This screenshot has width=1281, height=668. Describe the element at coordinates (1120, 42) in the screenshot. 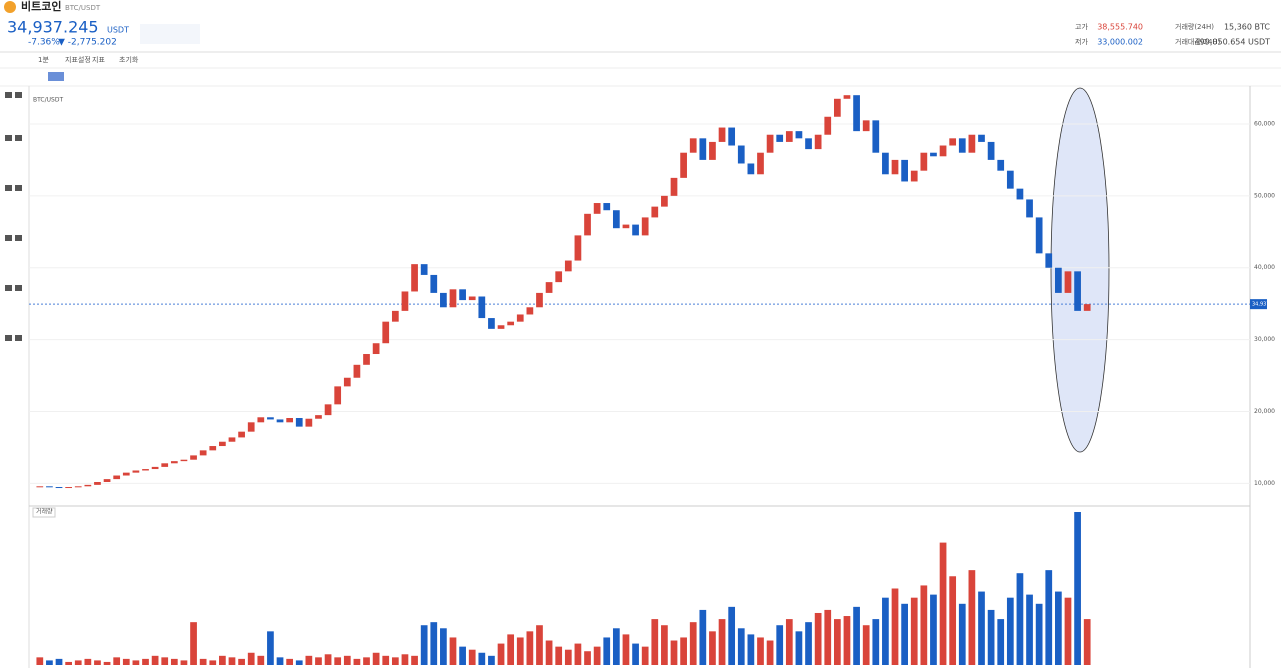

I see `stat-value: 33,000.002` at that location.